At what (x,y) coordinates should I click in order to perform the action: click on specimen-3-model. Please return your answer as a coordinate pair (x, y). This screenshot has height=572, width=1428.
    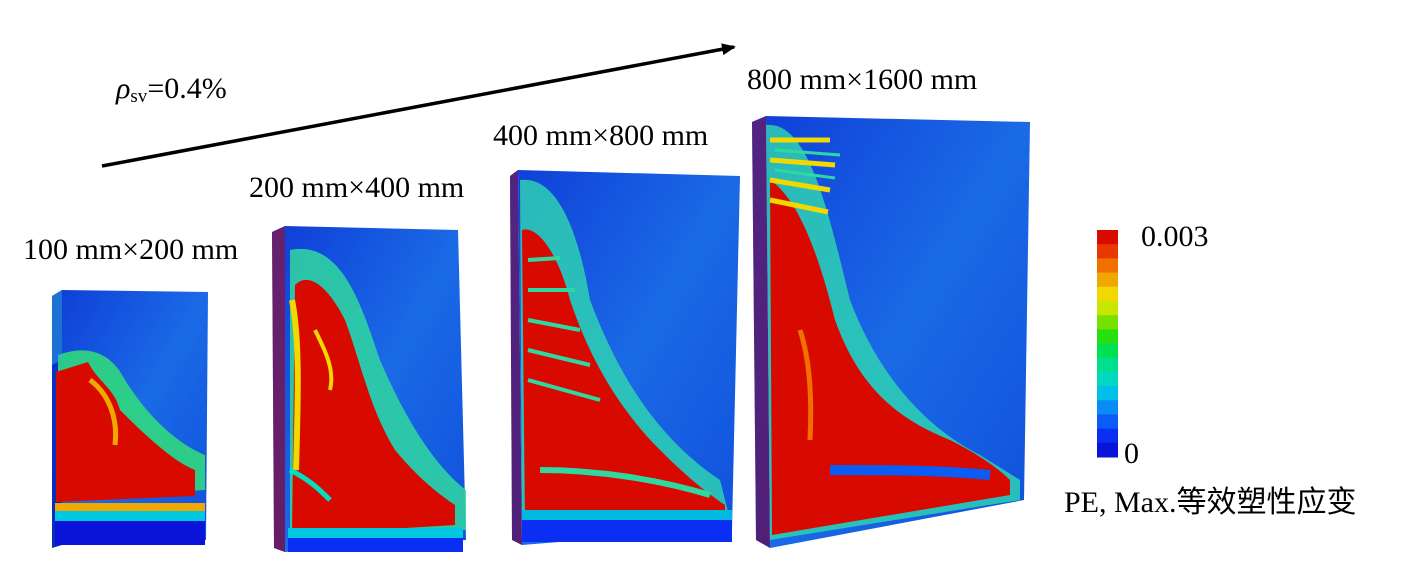
    Looking at the image, I should click on (625, 357).